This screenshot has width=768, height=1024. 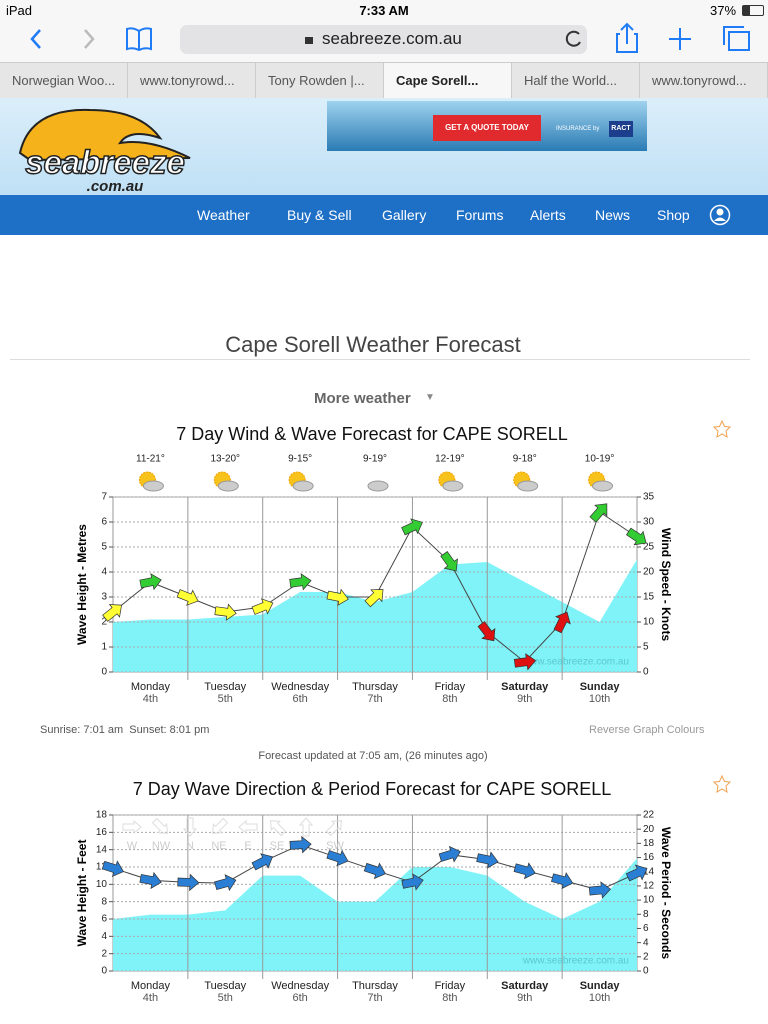 What do you see at coordinates (102, 884) in the screenshot?
I see `y-tick-label: 10` at bounding box center [102, 884].